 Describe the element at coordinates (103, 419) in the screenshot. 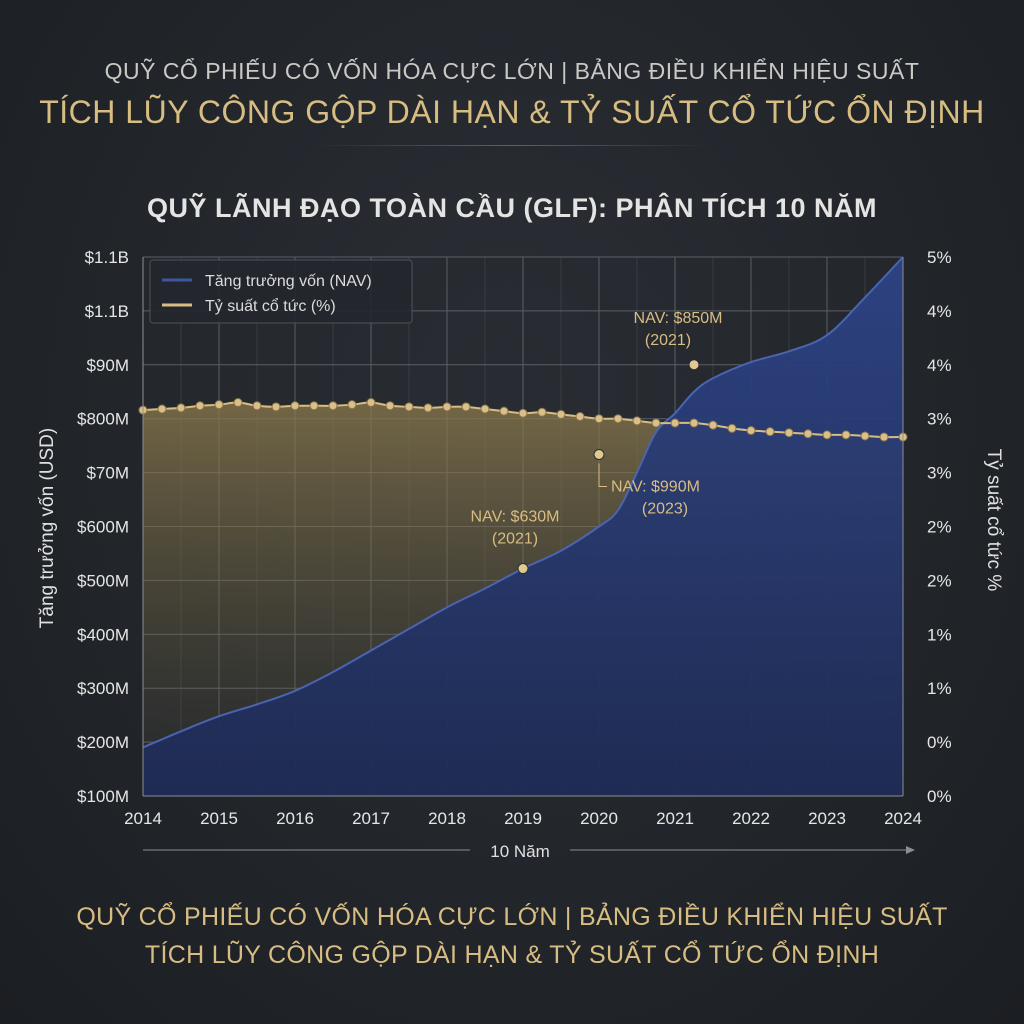

I see `y-tick-label: $800M` at that location.